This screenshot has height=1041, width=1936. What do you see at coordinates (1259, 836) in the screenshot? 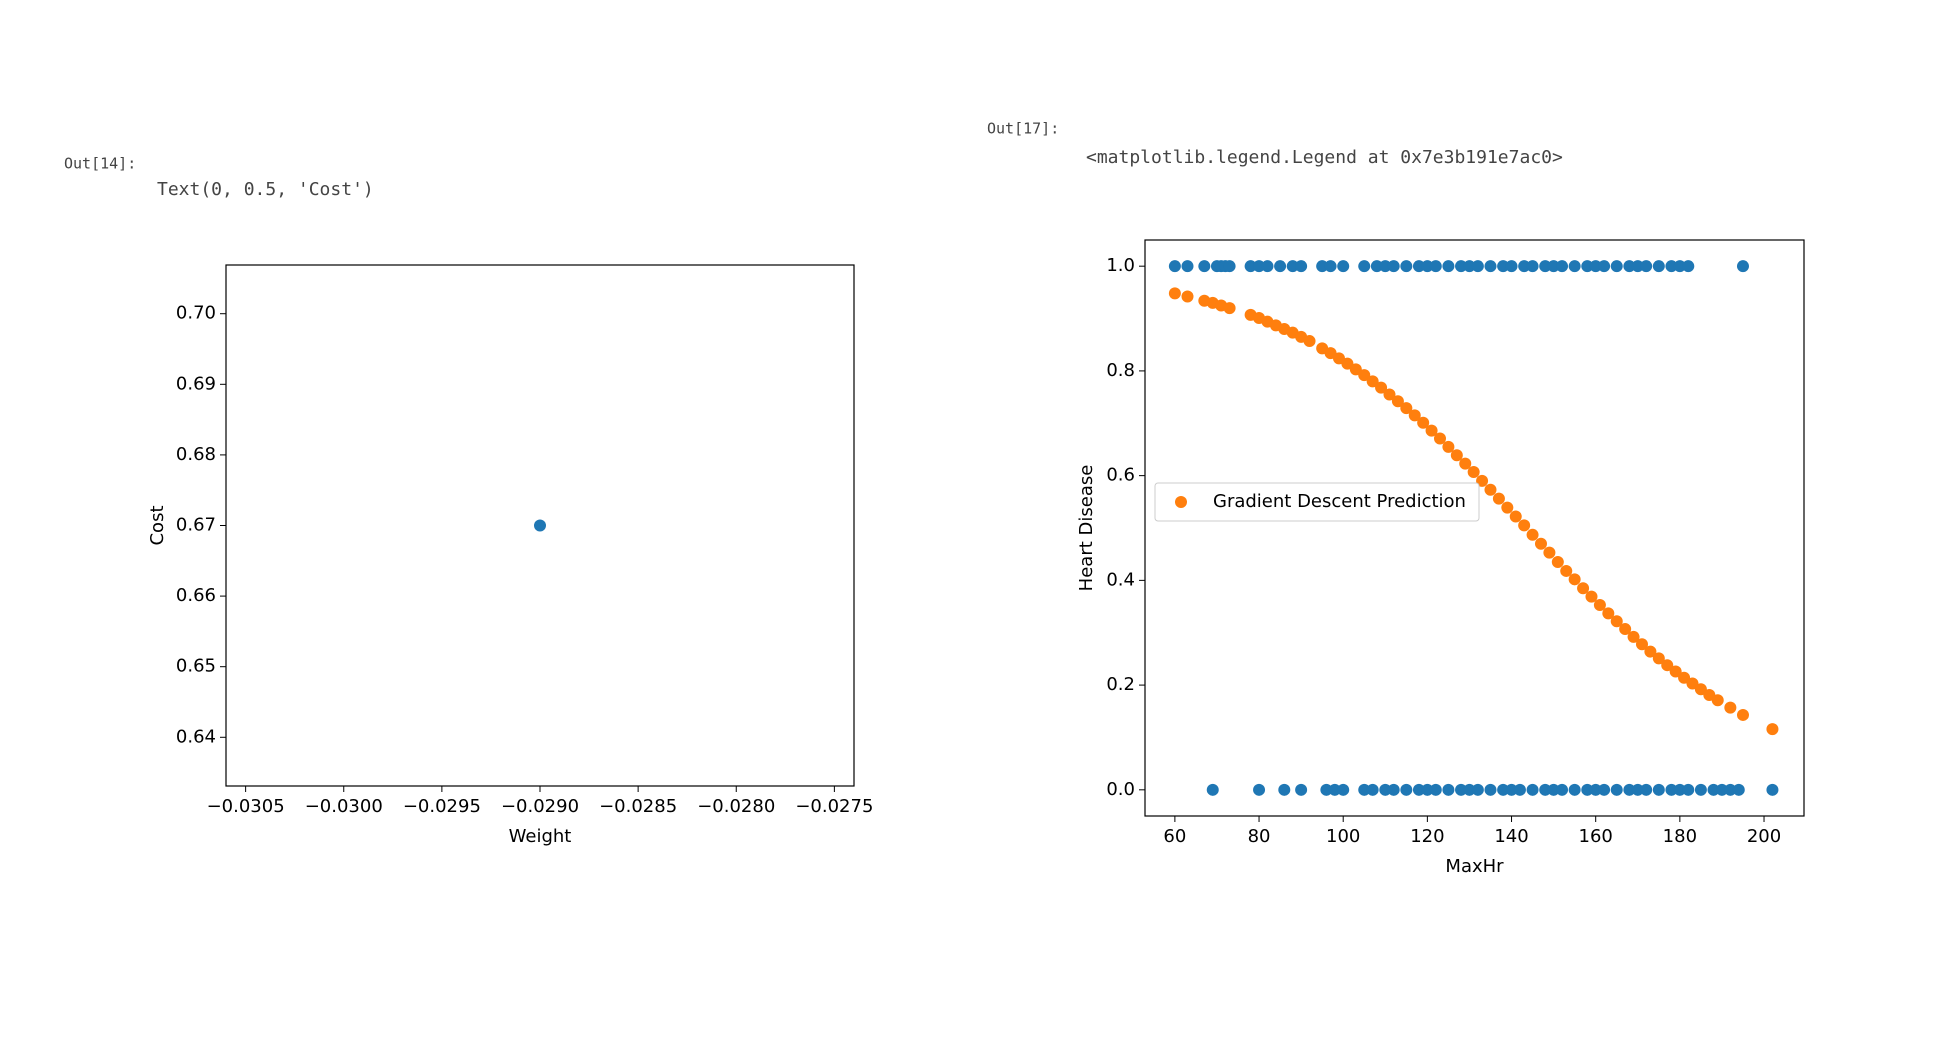
I see `x-tick-label: 80` at bounding box center [1259, 836].